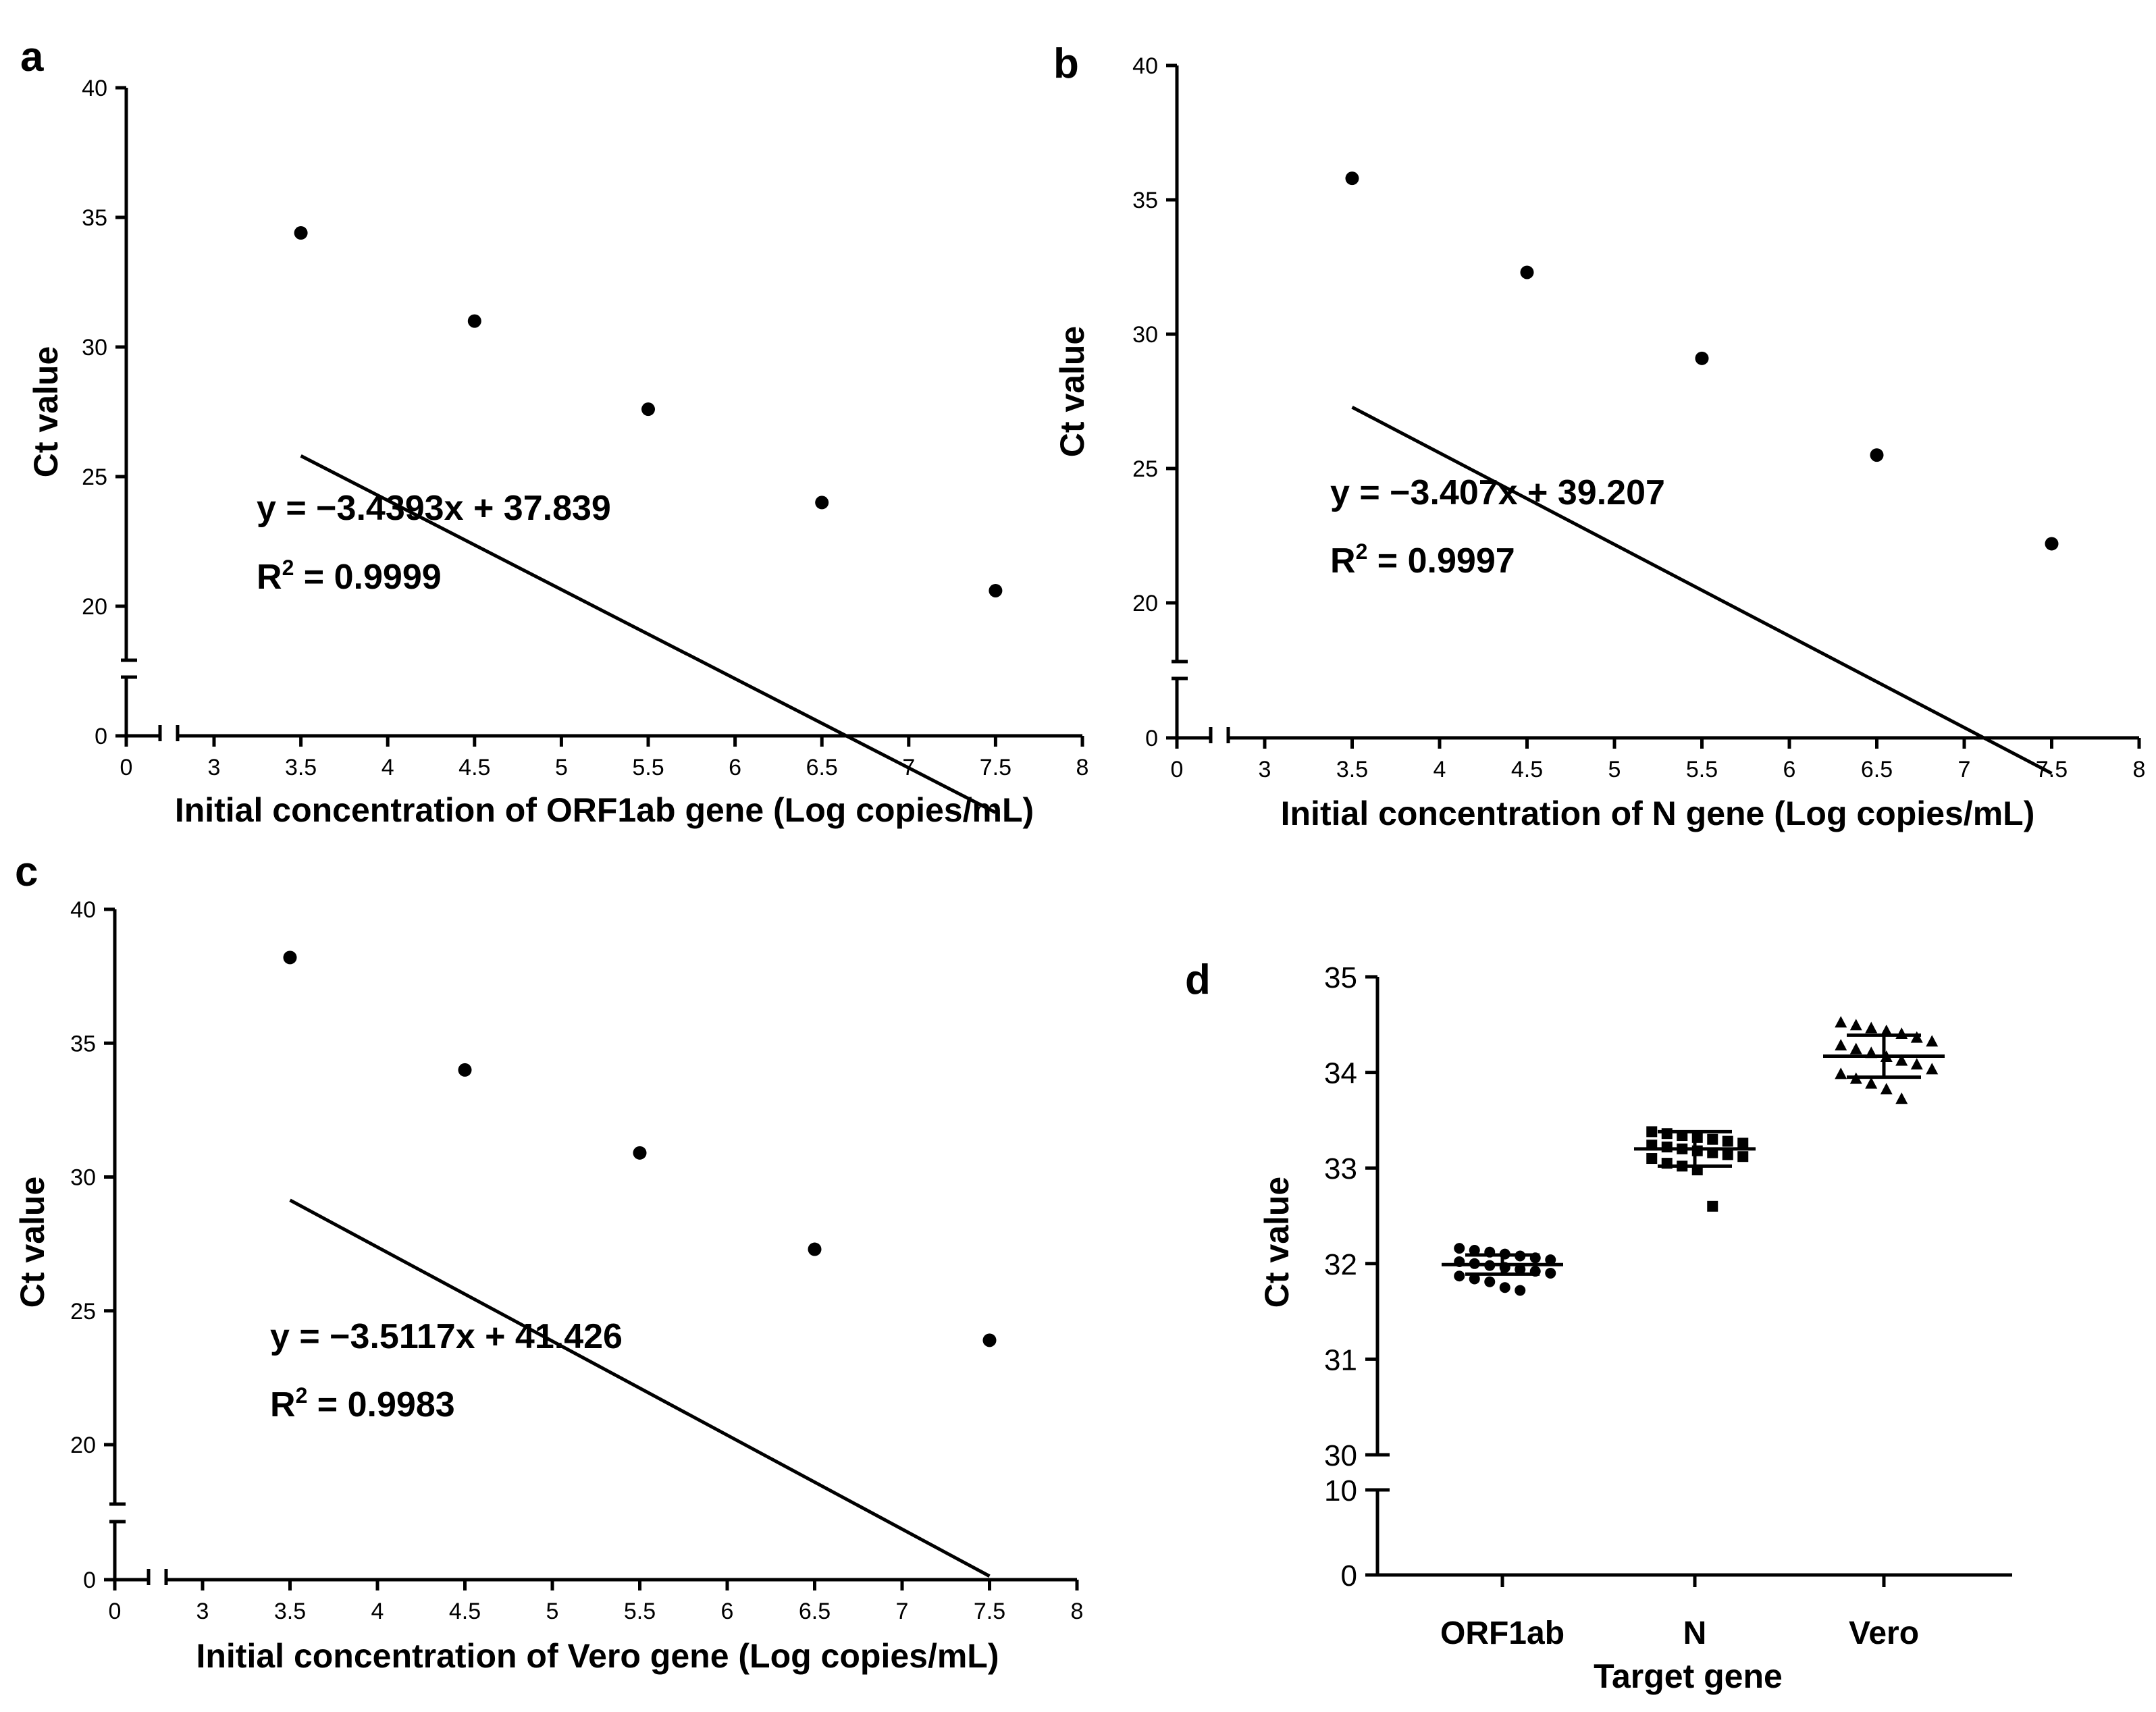 The image size is (2156, 1712). I want to click on r-squared-number: = 0.9999, so click(367, 577).